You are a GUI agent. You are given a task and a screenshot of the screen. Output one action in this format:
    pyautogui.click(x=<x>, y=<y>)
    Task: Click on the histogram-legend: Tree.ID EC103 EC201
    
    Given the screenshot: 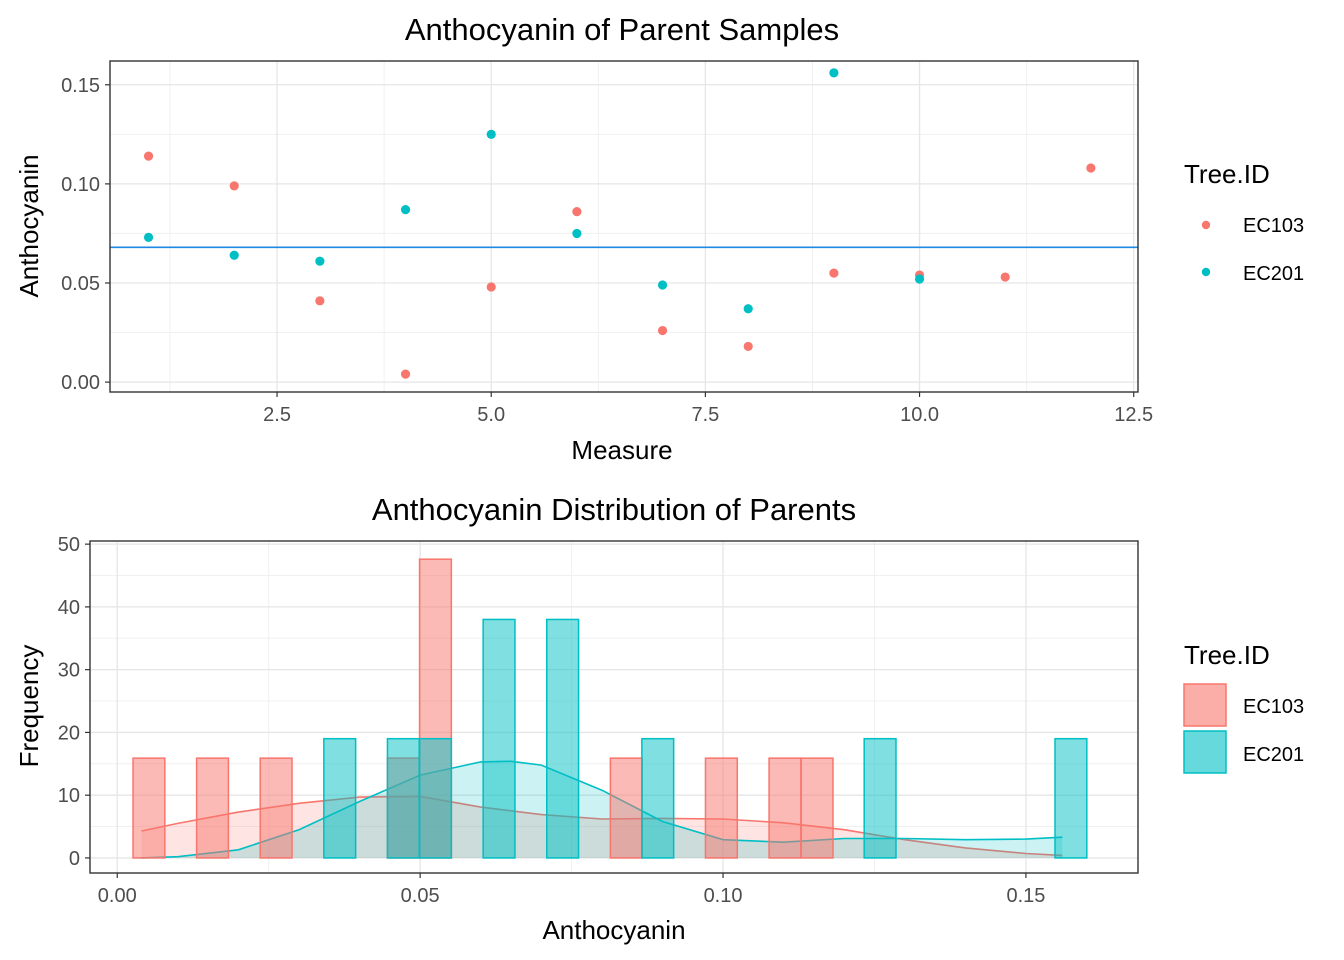 What is the action you would take?
    pyautogui.click(x=1243, y=707)
    